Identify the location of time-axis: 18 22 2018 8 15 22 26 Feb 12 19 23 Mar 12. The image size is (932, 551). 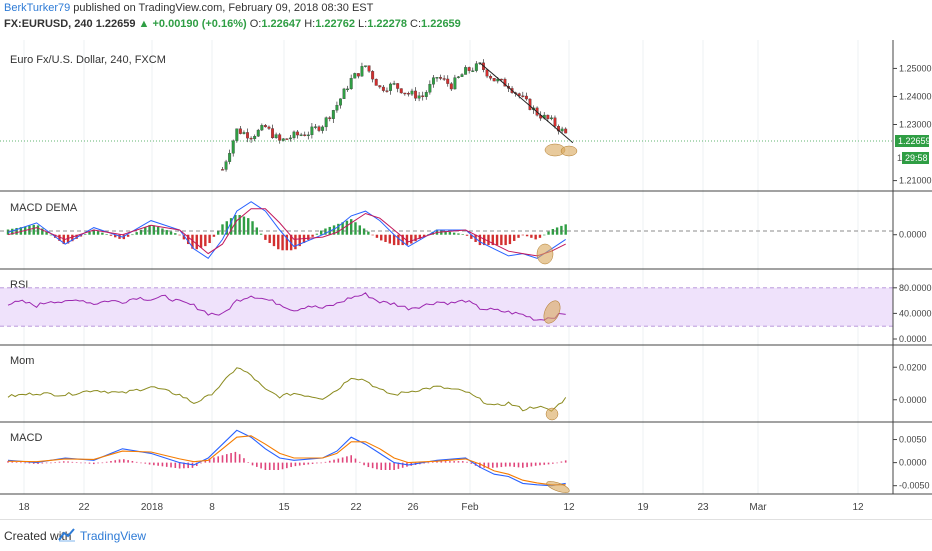
(441, 507).